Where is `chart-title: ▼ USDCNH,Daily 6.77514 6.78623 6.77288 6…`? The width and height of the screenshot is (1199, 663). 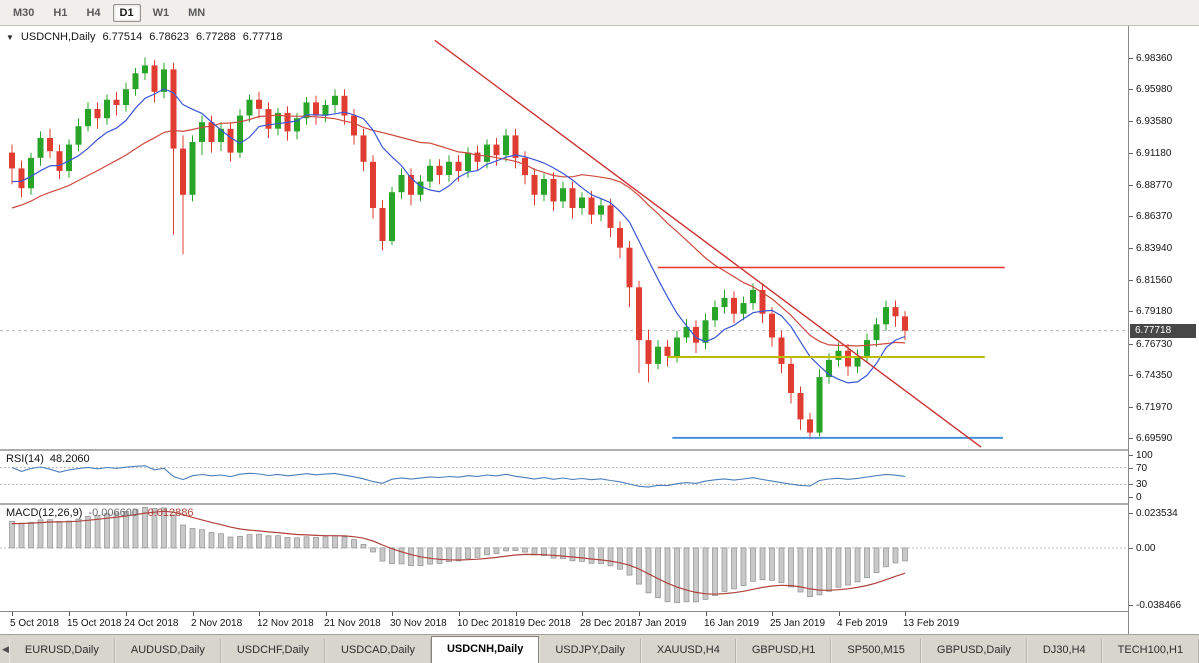 chart-title: ▼ USDCNH,Daily 6.77514 6.78623 6.77288 6… is located at coordinates (144, 37).